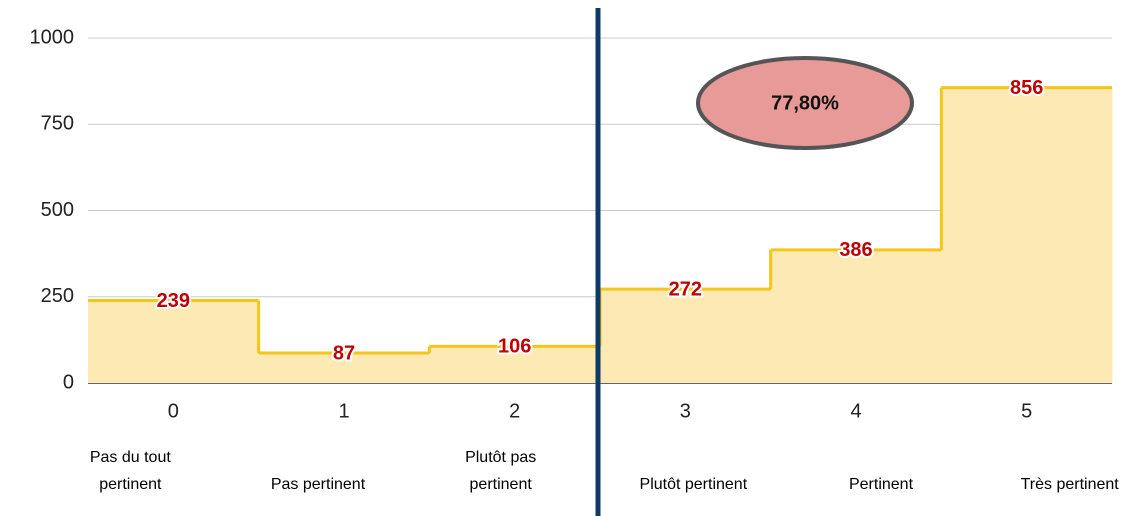 This screenshot has height=516, width=1138. What do you see at coordinates (855, 411) in the screenshot?
I see `x-tick-label: 4` at bounding box center [855, 411].